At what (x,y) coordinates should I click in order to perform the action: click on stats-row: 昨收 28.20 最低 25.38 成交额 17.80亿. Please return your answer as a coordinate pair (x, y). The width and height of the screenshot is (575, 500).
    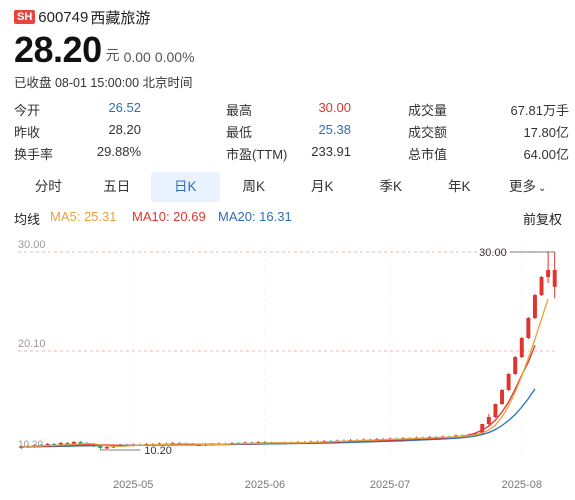
    Looking at the image, I should click on (291, 131).